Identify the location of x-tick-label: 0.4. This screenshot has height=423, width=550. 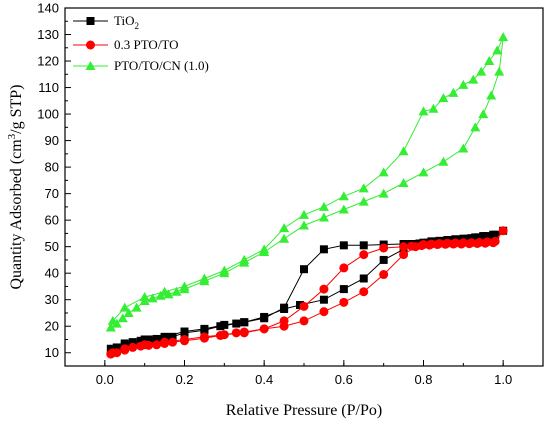
(264, 379).